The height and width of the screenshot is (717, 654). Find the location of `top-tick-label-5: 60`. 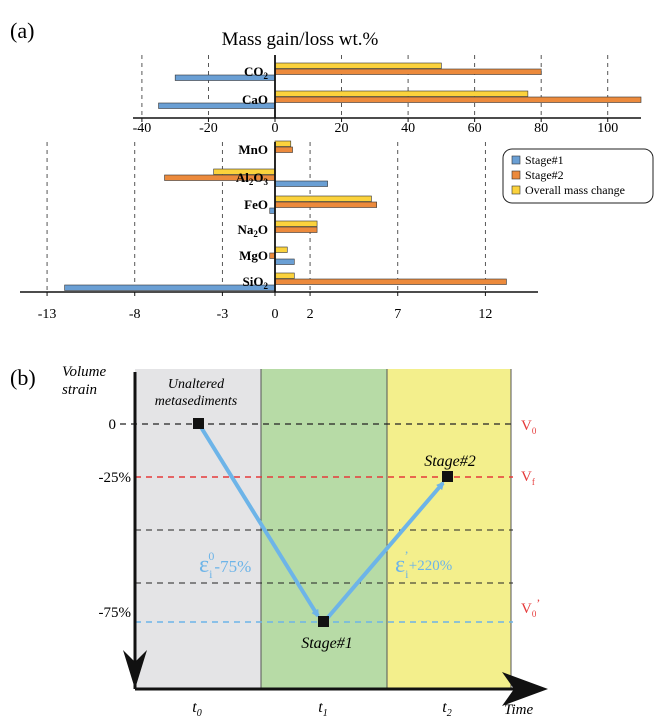

top-tick-label-5: 60 is located at coordinates (475, 128).